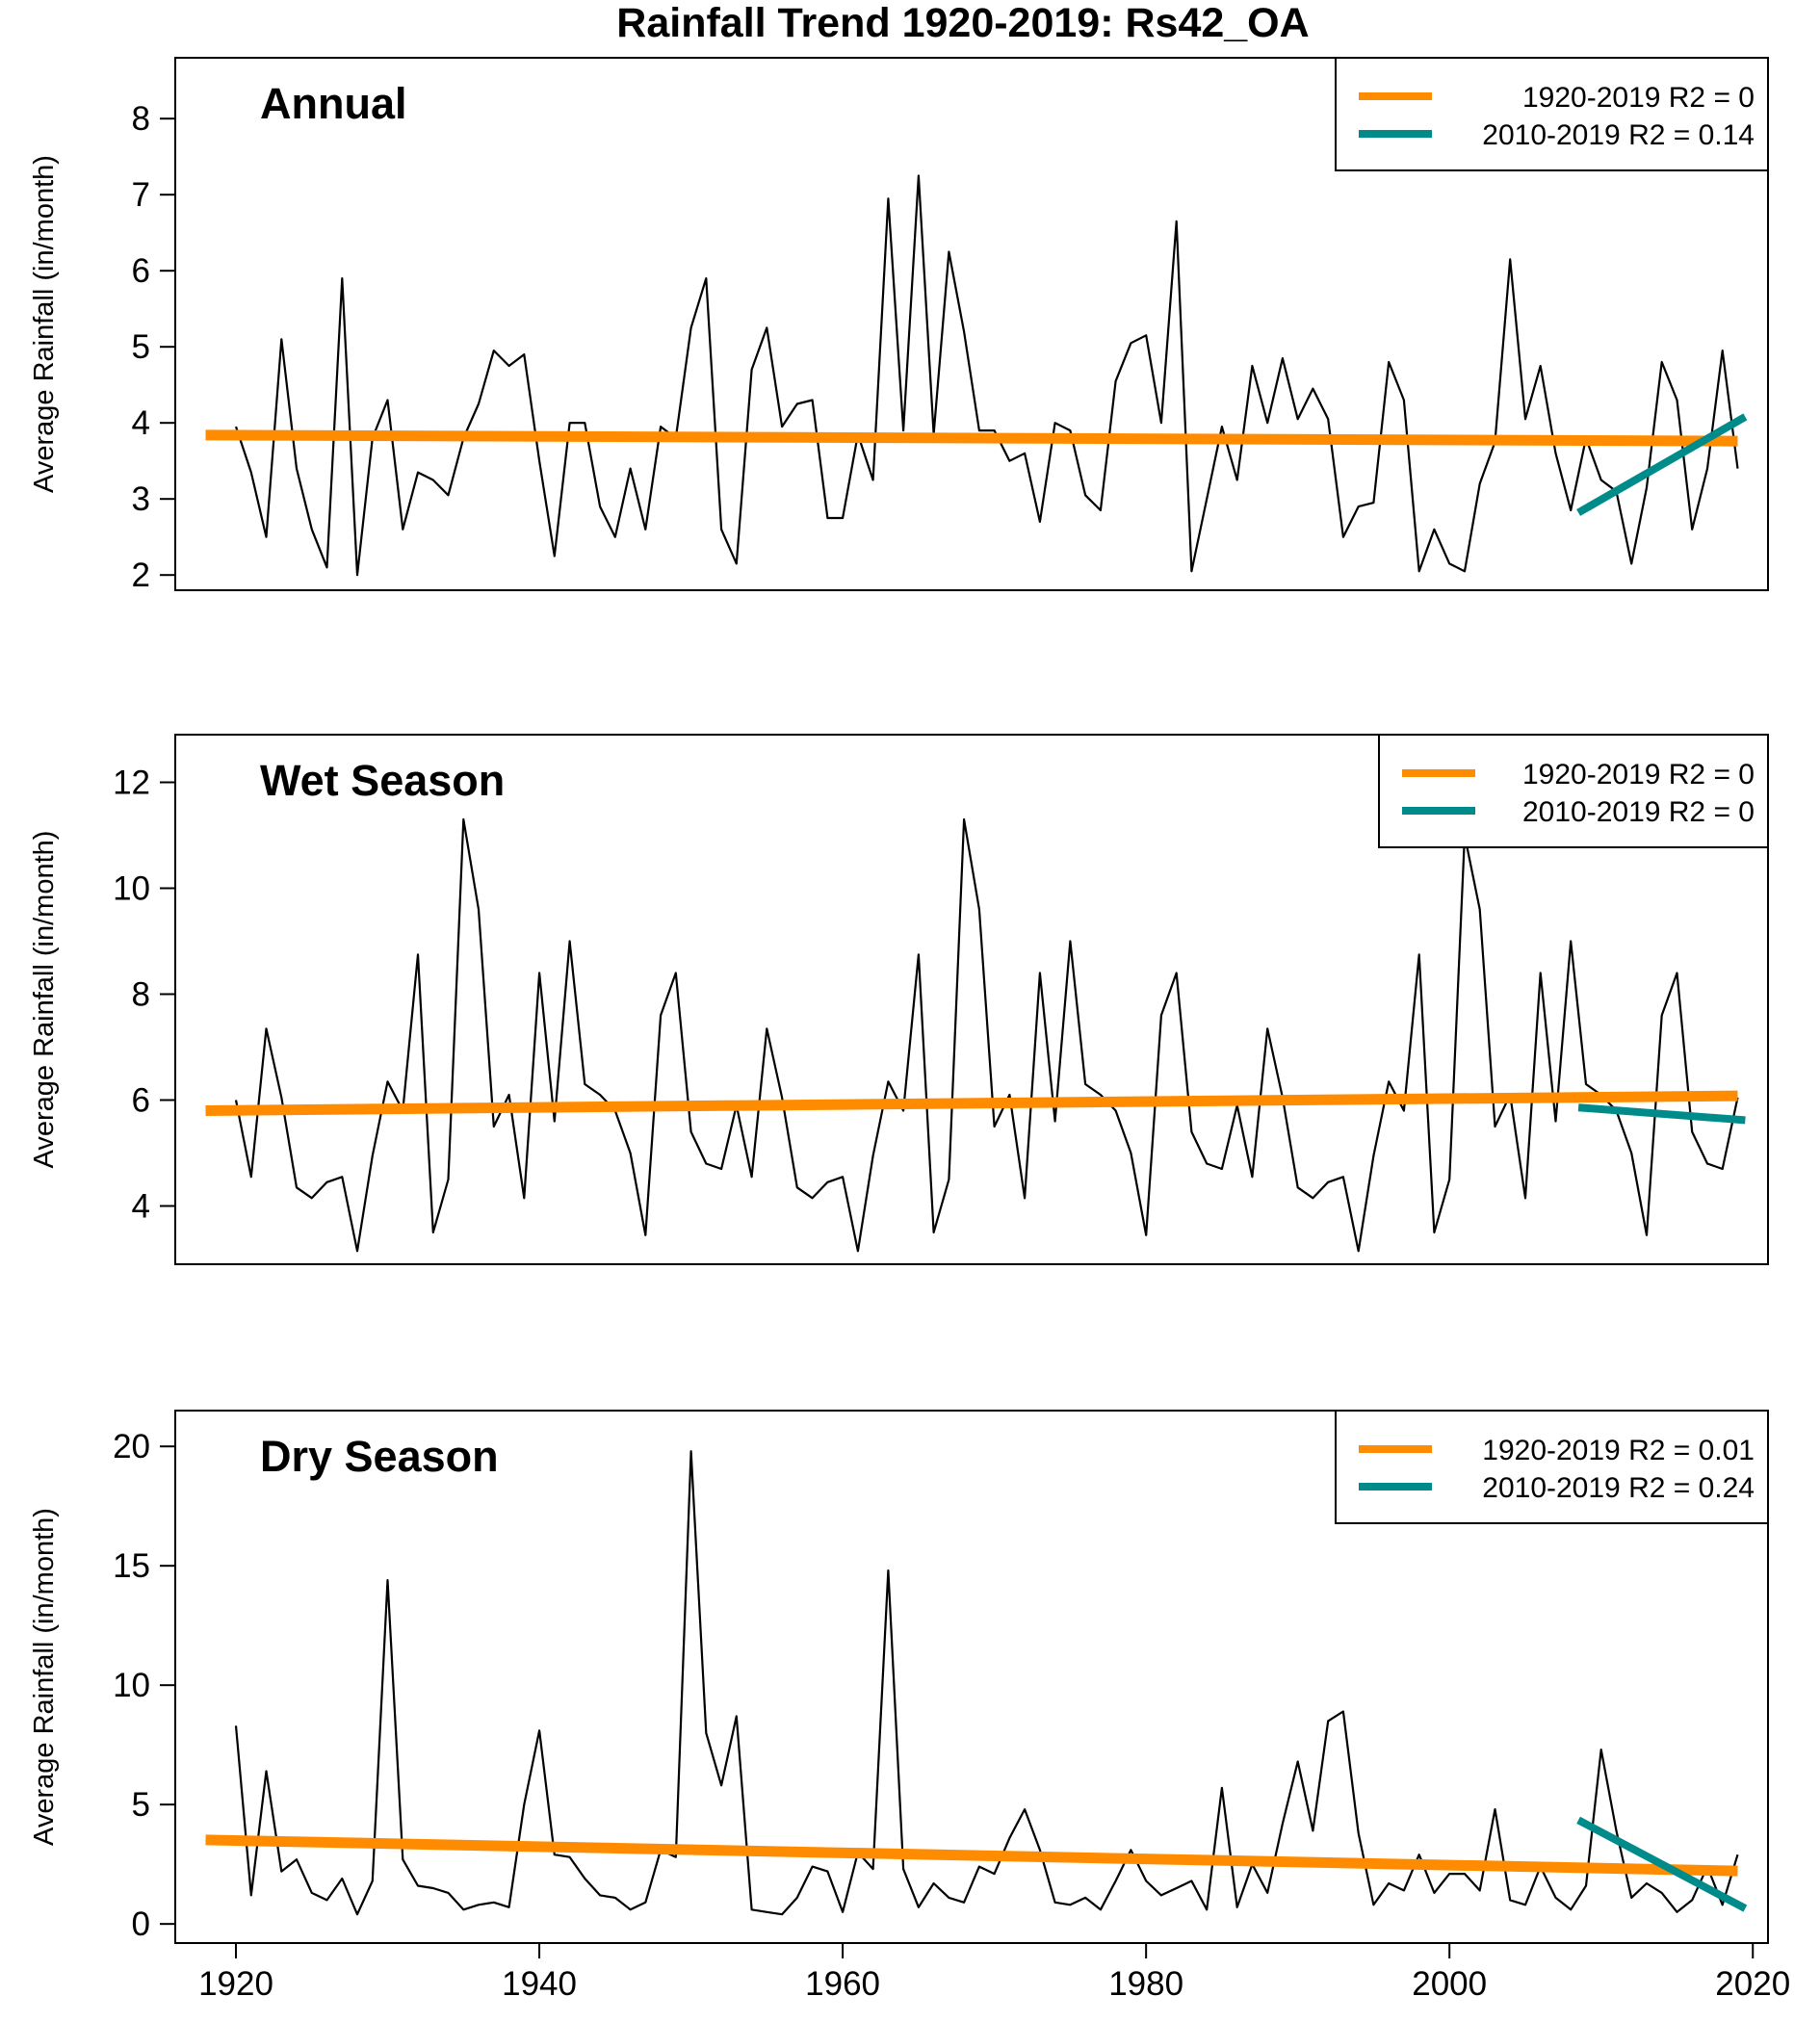 Image resolution: width=1820 pixels, height=2022 pixels. I want to click on chart-title: Rainfall Trend 1920-2019: Rs42_OA, so click(962, 23).